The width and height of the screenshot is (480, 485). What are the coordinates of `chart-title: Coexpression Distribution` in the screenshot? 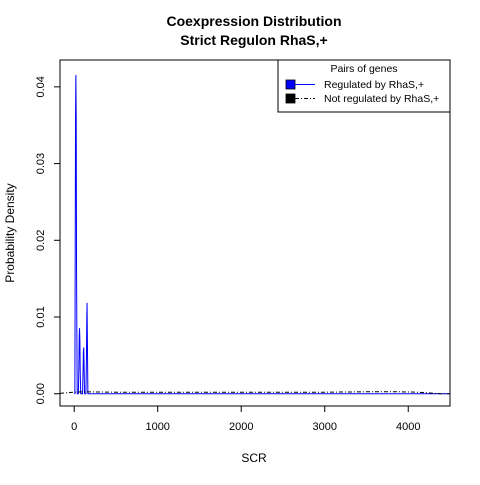 It's located at (253, 21).